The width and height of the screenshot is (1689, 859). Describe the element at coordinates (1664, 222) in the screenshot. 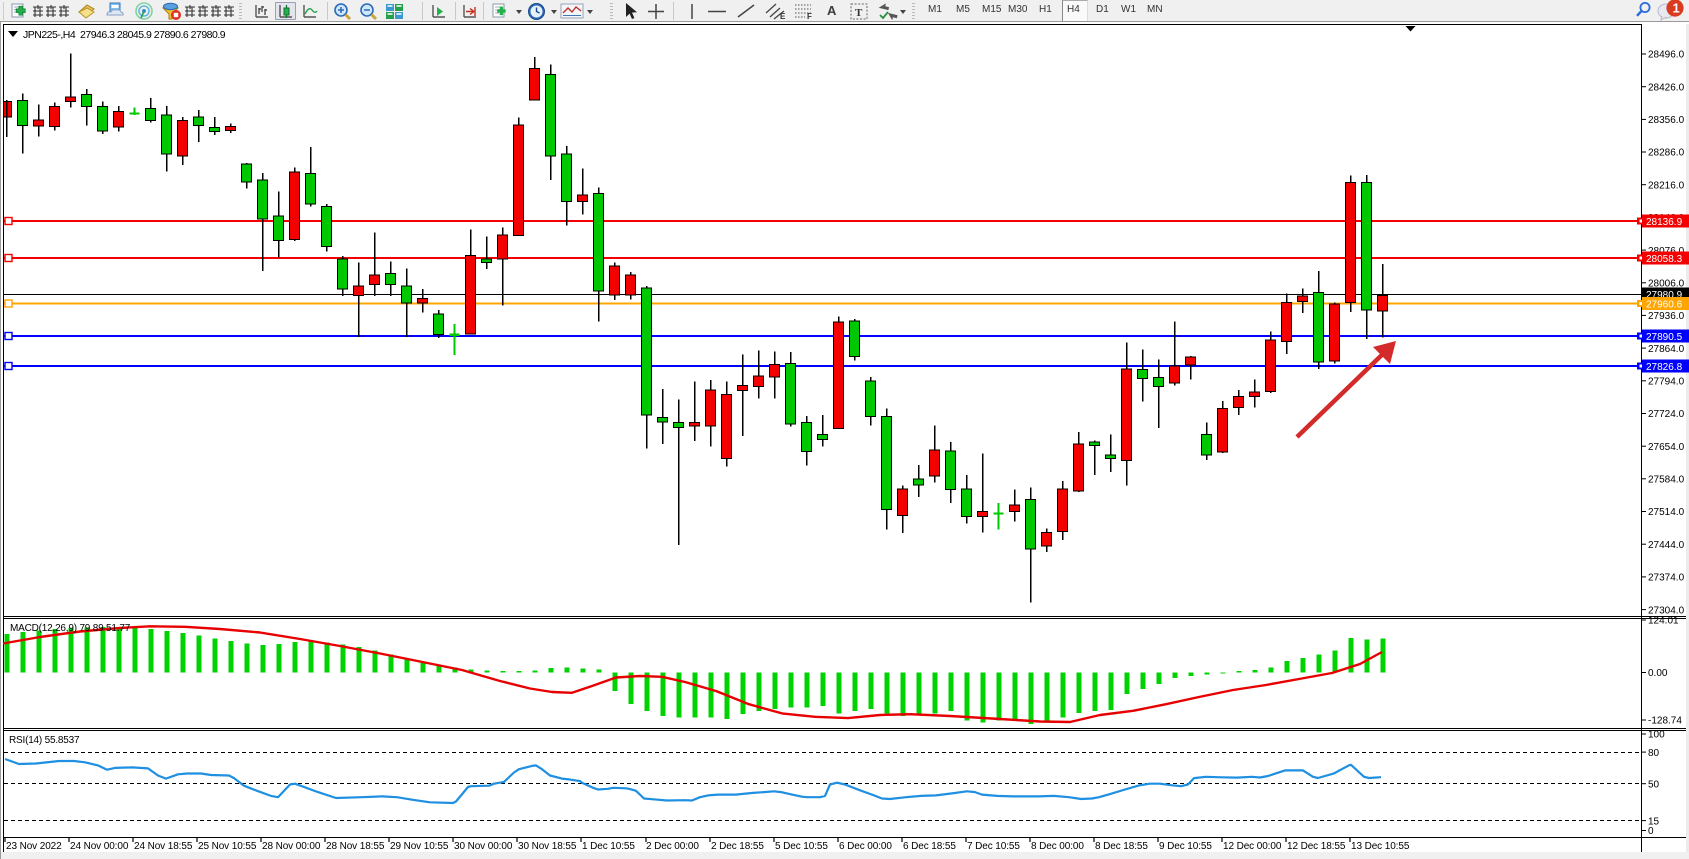

I see `svg-text: 28136.9` at that location.